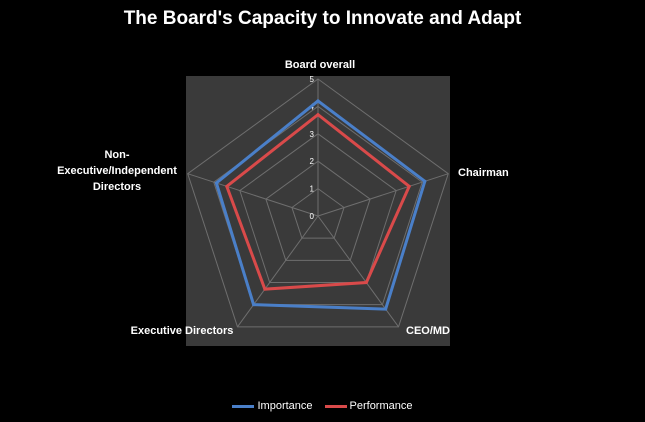 The image size is (645, 422). I want to click on legend-label-importance: Importance, so click(285, 406).